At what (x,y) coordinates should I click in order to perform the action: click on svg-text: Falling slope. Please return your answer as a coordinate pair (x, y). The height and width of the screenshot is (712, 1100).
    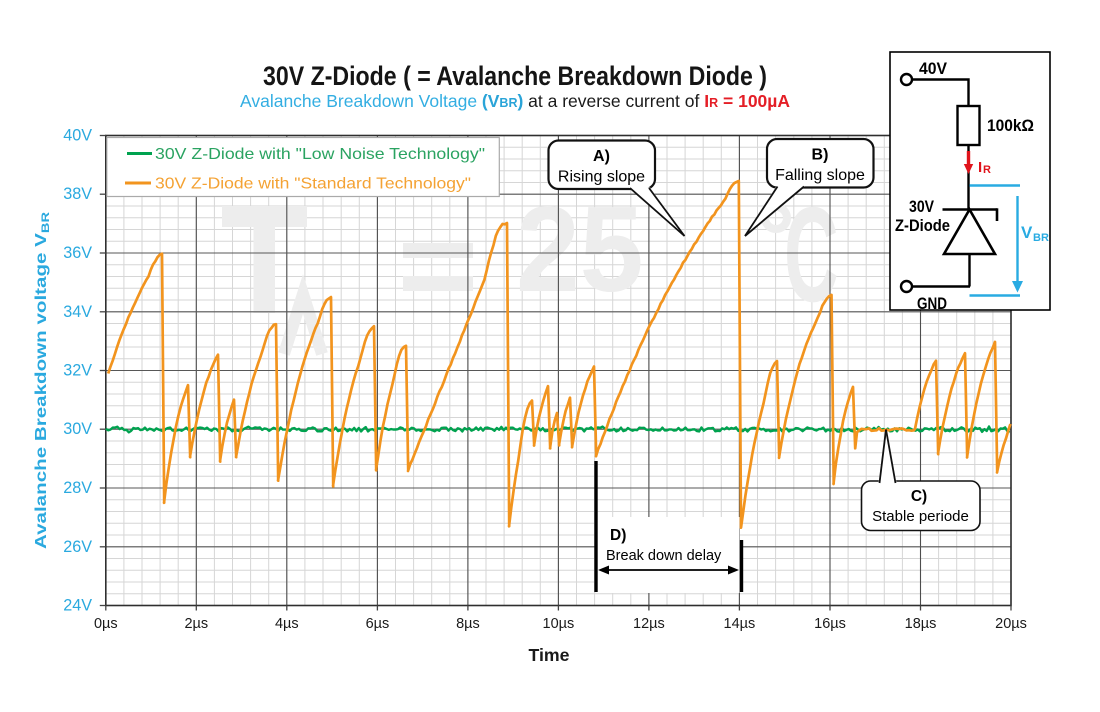
    Looking at the image, I should click on (820, 175).